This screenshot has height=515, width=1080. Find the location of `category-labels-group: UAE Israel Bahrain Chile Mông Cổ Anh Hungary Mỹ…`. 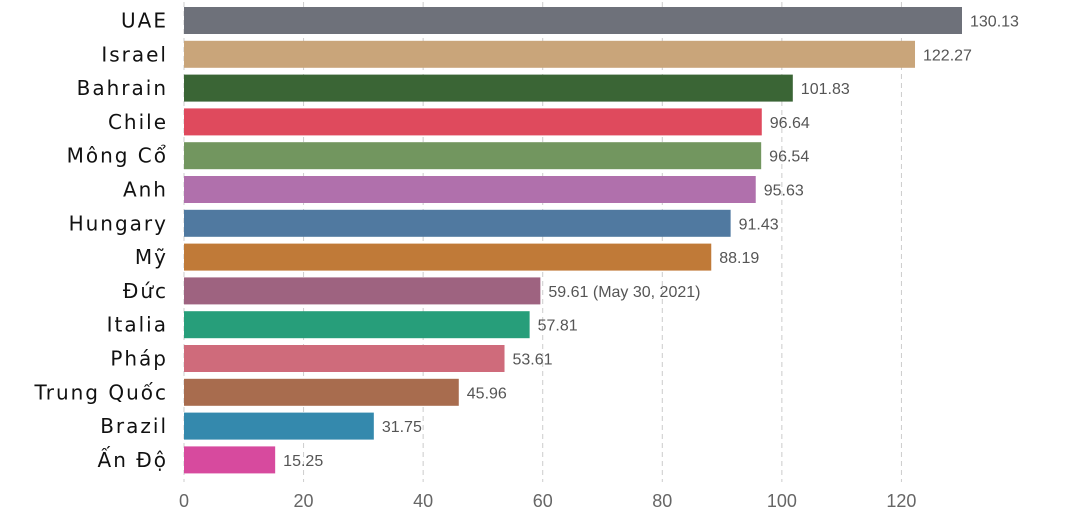

category-labels-group: UAE Israel Bahrain Chile Mông Cổ Anh Hungary Mỹ… is located at coordinates (100, 240).